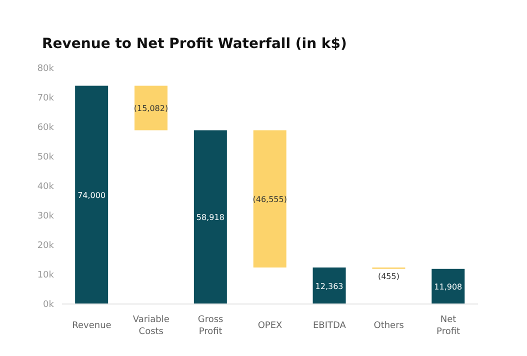  I want to click on y-tick-label: 0k, so click(49, 305).